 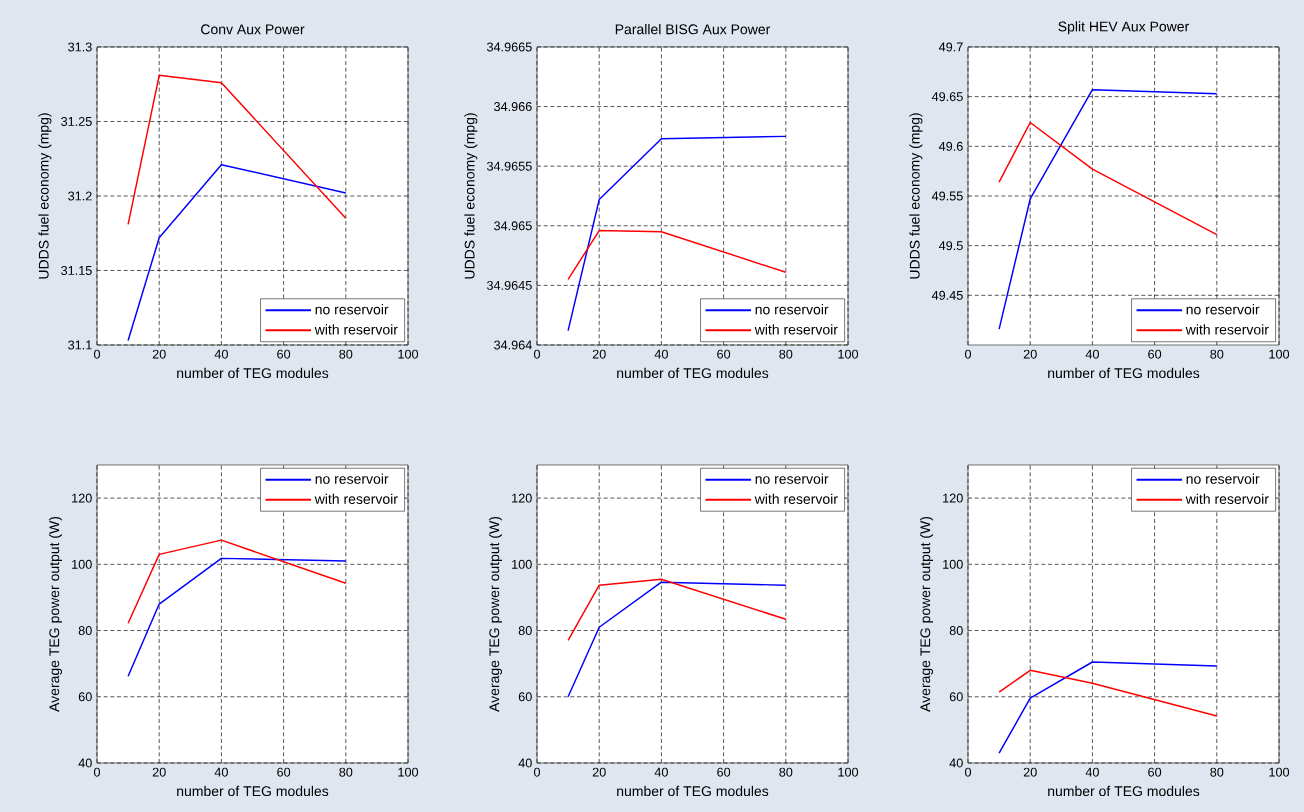 What do you see at coordinates (253, 29) in the screenshot?
I see `chart-title: Conv Aux Power` at bounding box center [253, 29].